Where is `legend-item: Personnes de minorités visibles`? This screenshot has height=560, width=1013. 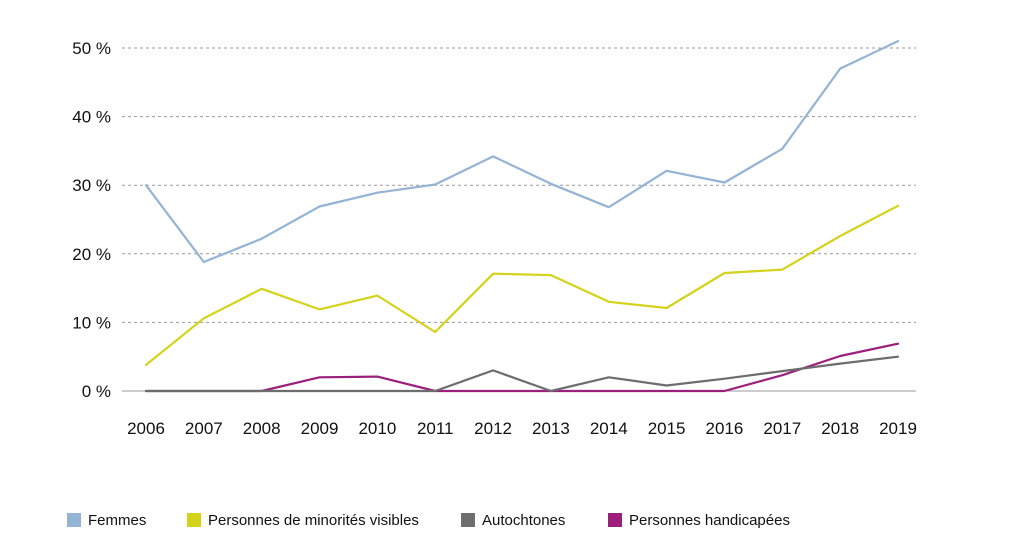
legend-item: Personnes de minorités visibles is located at coordinates (303, 520).